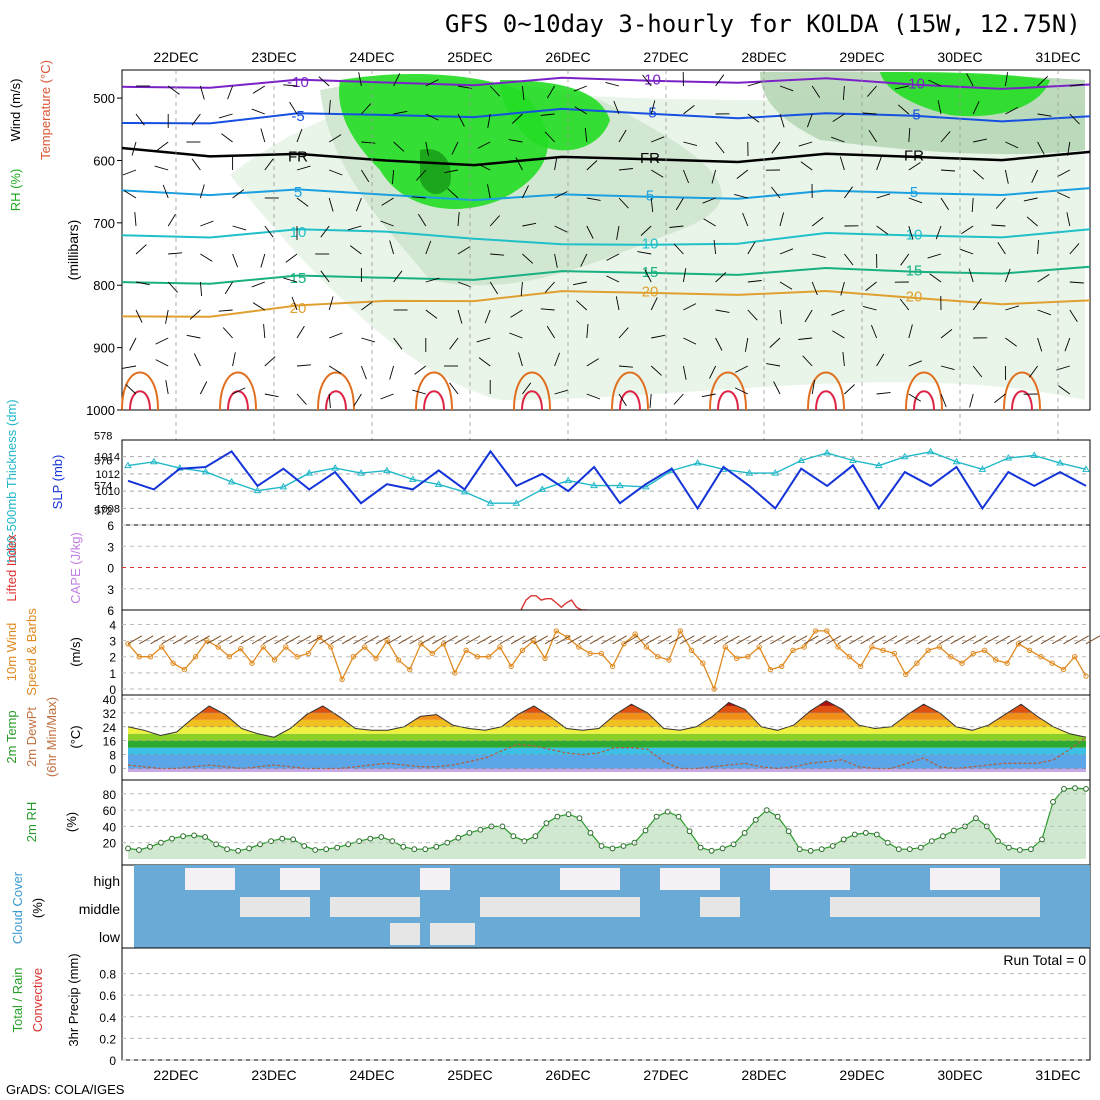 The image size is (1100, 1100). What do you see at coordinates (112, 625) in the screenshot?
I see `ytick-wind-label: 4` at bounding box center [112, 625].